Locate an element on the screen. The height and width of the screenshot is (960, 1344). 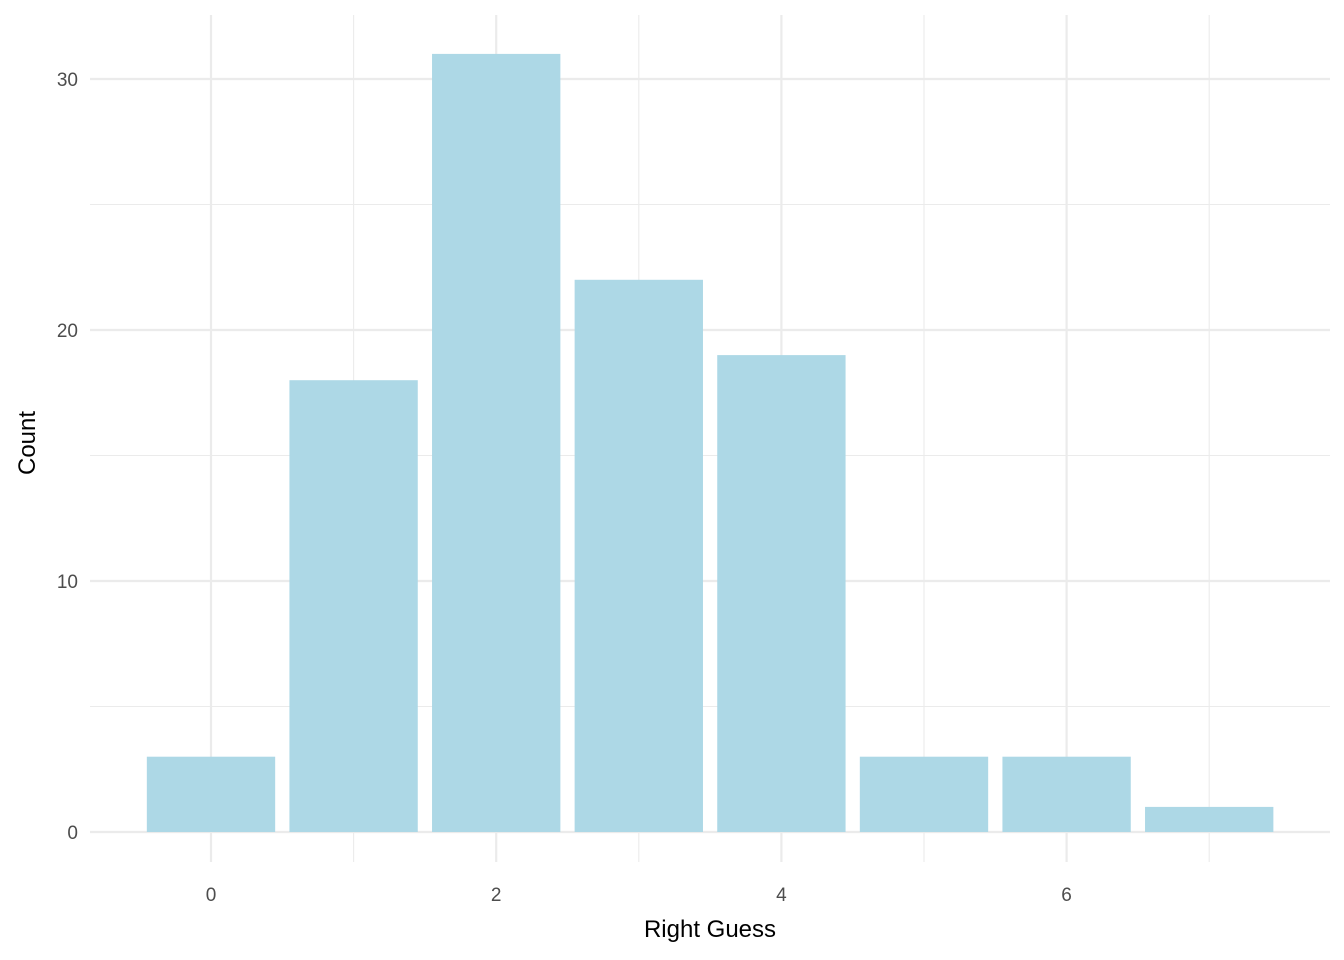
x-tick-label: 0 is located at coordinates (211, 895).